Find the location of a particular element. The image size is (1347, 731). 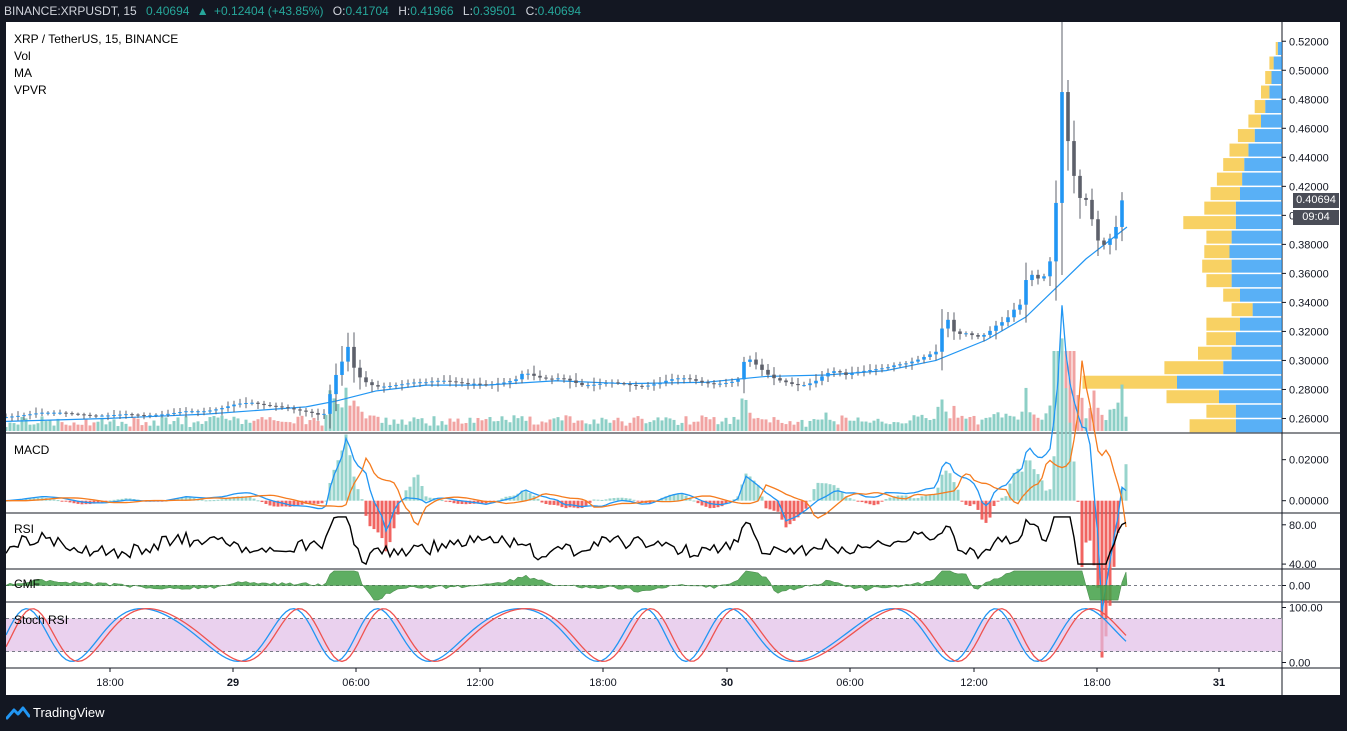

time-axis-label: 06:00 is located at coordinates (850, 683).